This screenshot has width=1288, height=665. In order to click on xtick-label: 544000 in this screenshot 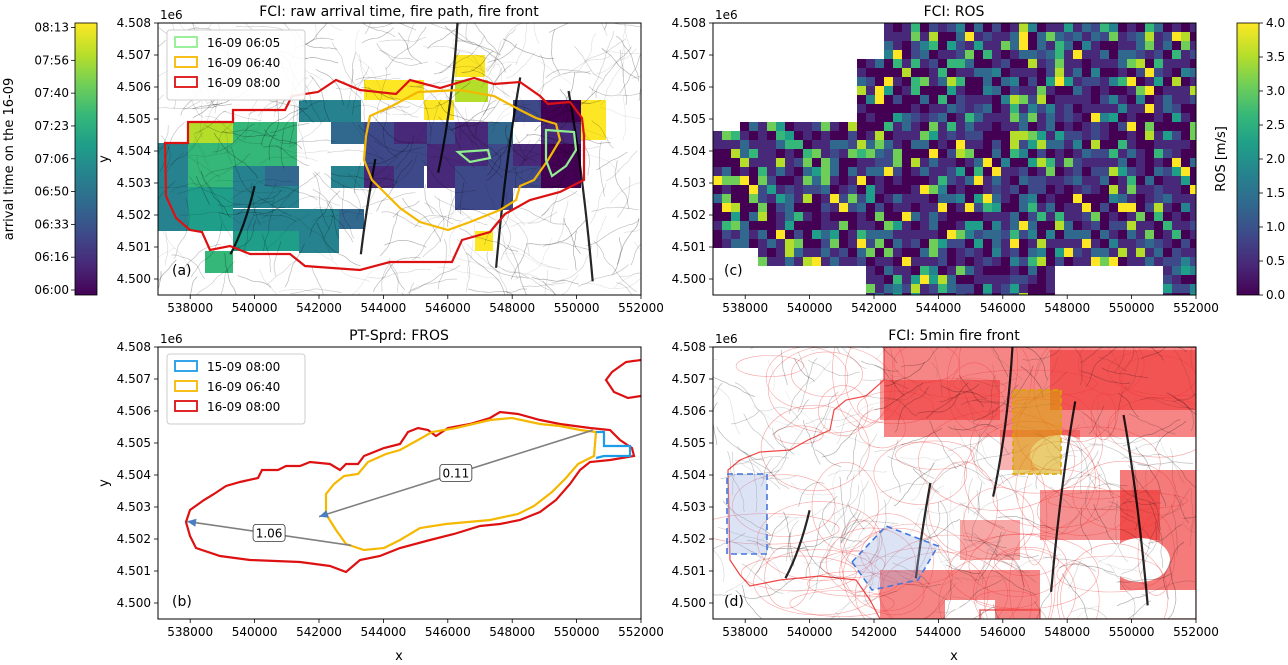, I will do `click(383, 308)`.